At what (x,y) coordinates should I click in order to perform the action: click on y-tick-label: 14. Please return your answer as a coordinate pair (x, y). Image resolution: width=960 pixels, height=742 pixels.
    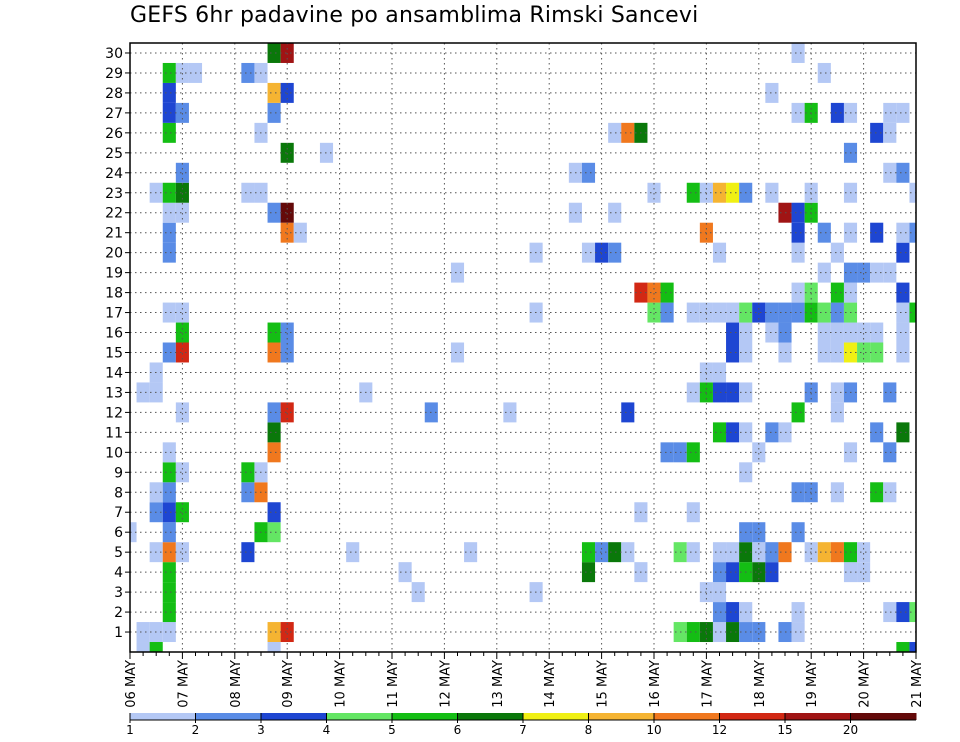
    Looking at the image, I should click on (114, 373).